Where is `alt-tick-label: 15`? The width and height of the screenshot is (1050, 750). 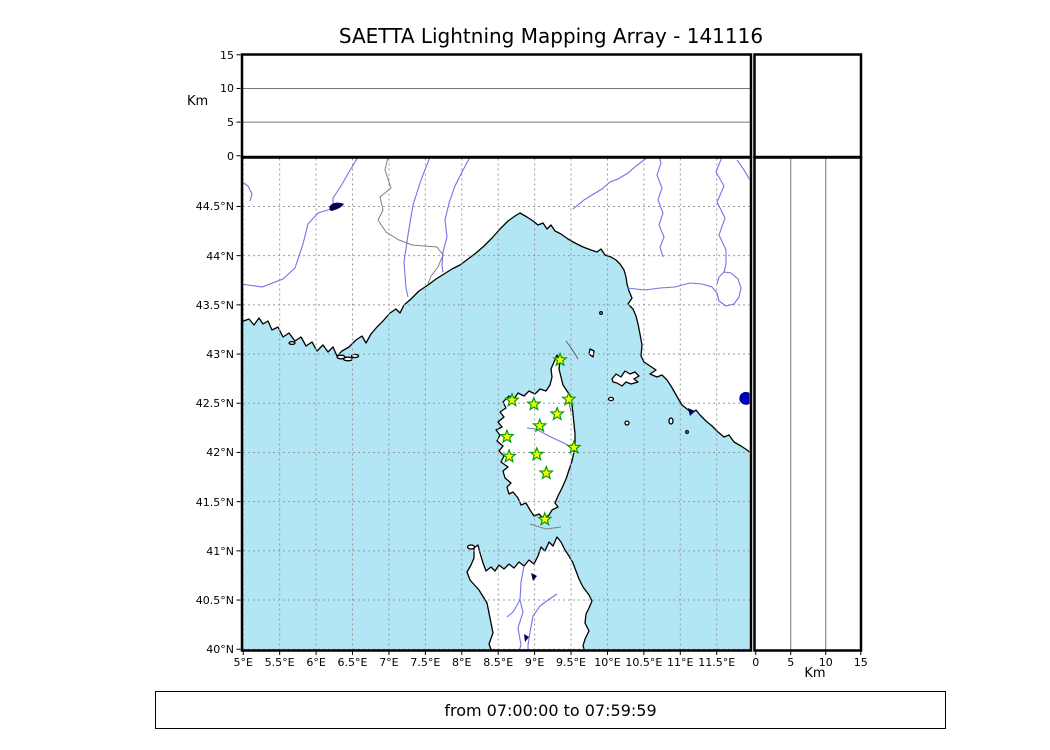 alt-tick-label: 15 is located at coordinates (227, 55).